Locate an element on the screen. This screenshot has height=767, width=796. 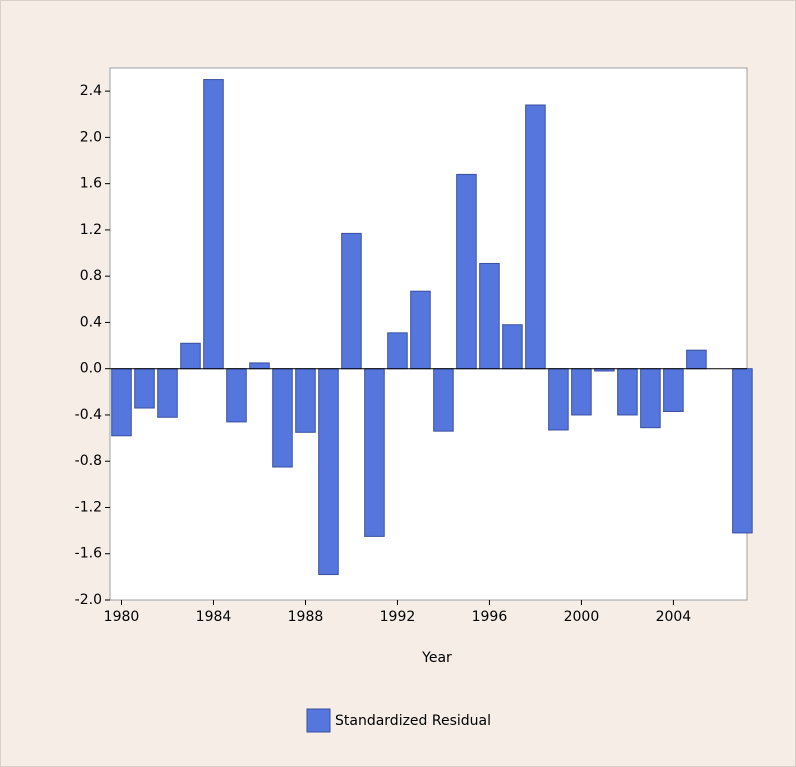
y-tick-label: 0.8 is located at coordinates (91, 276).